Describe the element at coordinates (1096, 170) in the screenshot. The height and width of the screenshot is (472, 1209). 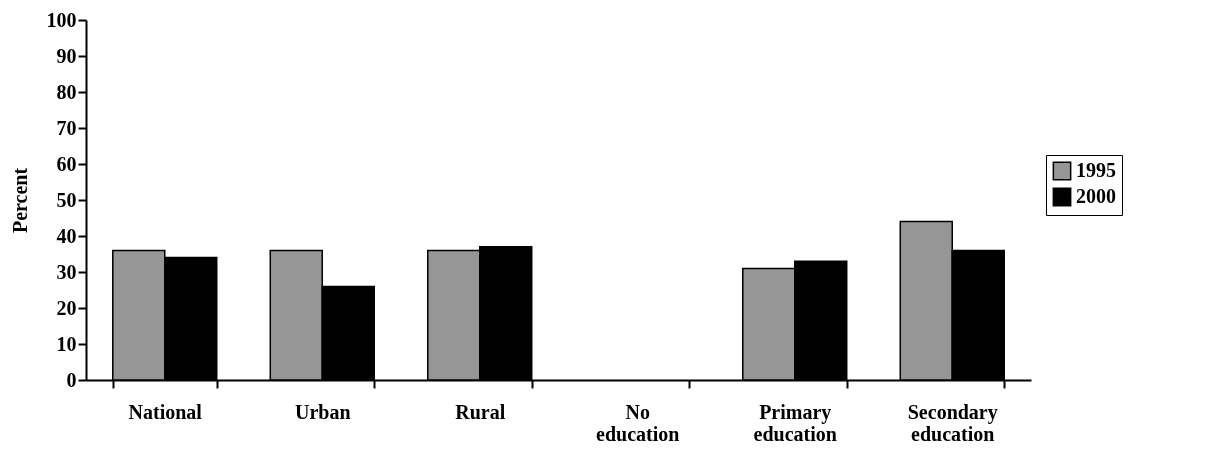
I see `legend-label: 1995` at that location.